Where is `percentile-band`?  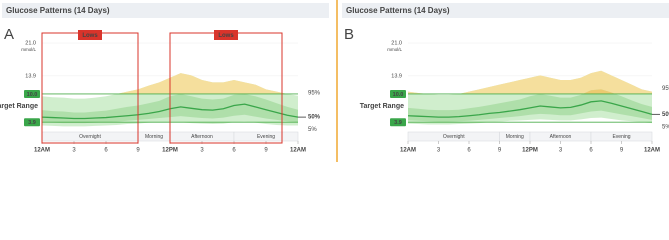
percentile-band is located at coordinates (530, 105).